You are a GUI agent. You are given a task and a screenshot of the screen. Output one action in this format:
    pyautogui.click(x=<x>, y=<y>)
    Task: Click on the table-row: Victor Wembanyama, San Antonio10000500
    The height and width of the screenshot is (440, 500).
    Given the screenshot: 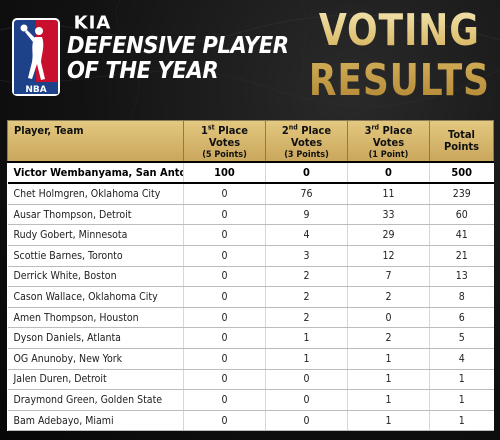 What is the action you would take?
    pyautogui.click(x=250, y=172)
    